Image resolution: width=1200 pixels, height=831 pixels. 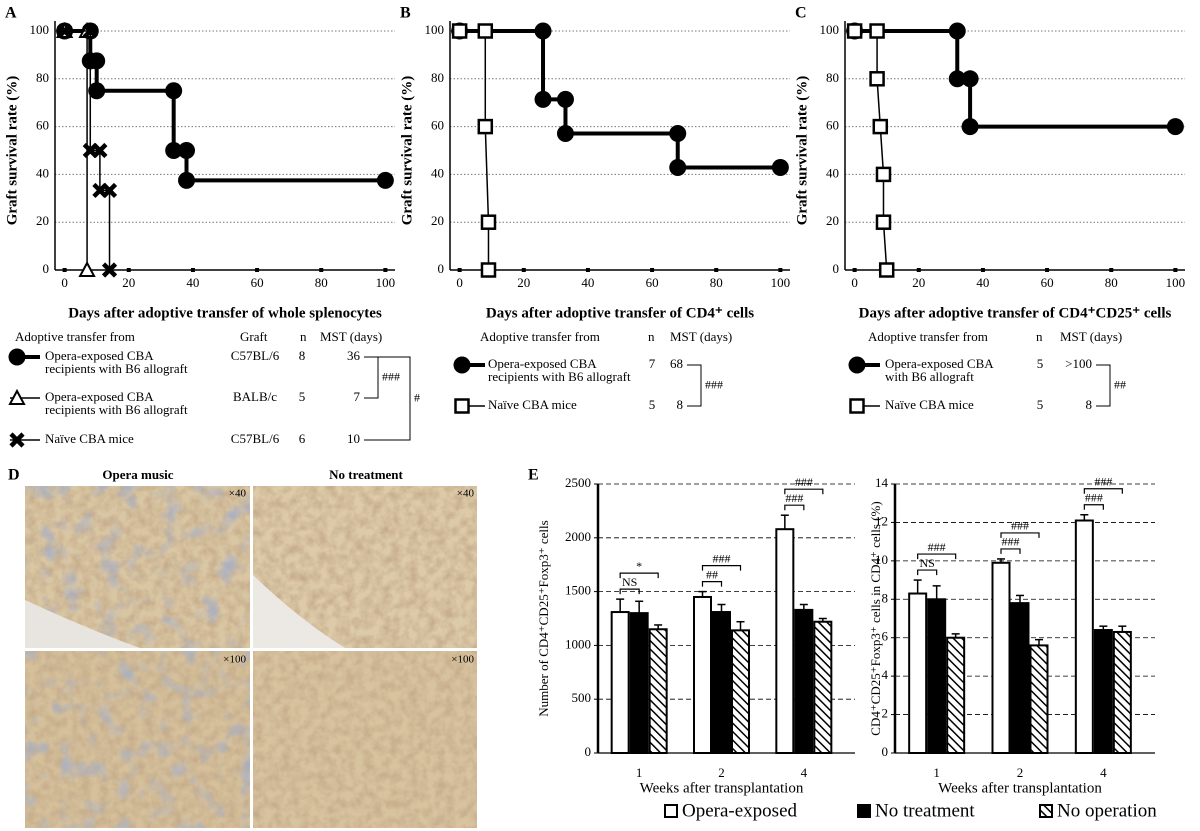 What do you see at coordinates (801, 13) in the screenshot?
I see `panel-letter: C` at bounding box center [801, 13].